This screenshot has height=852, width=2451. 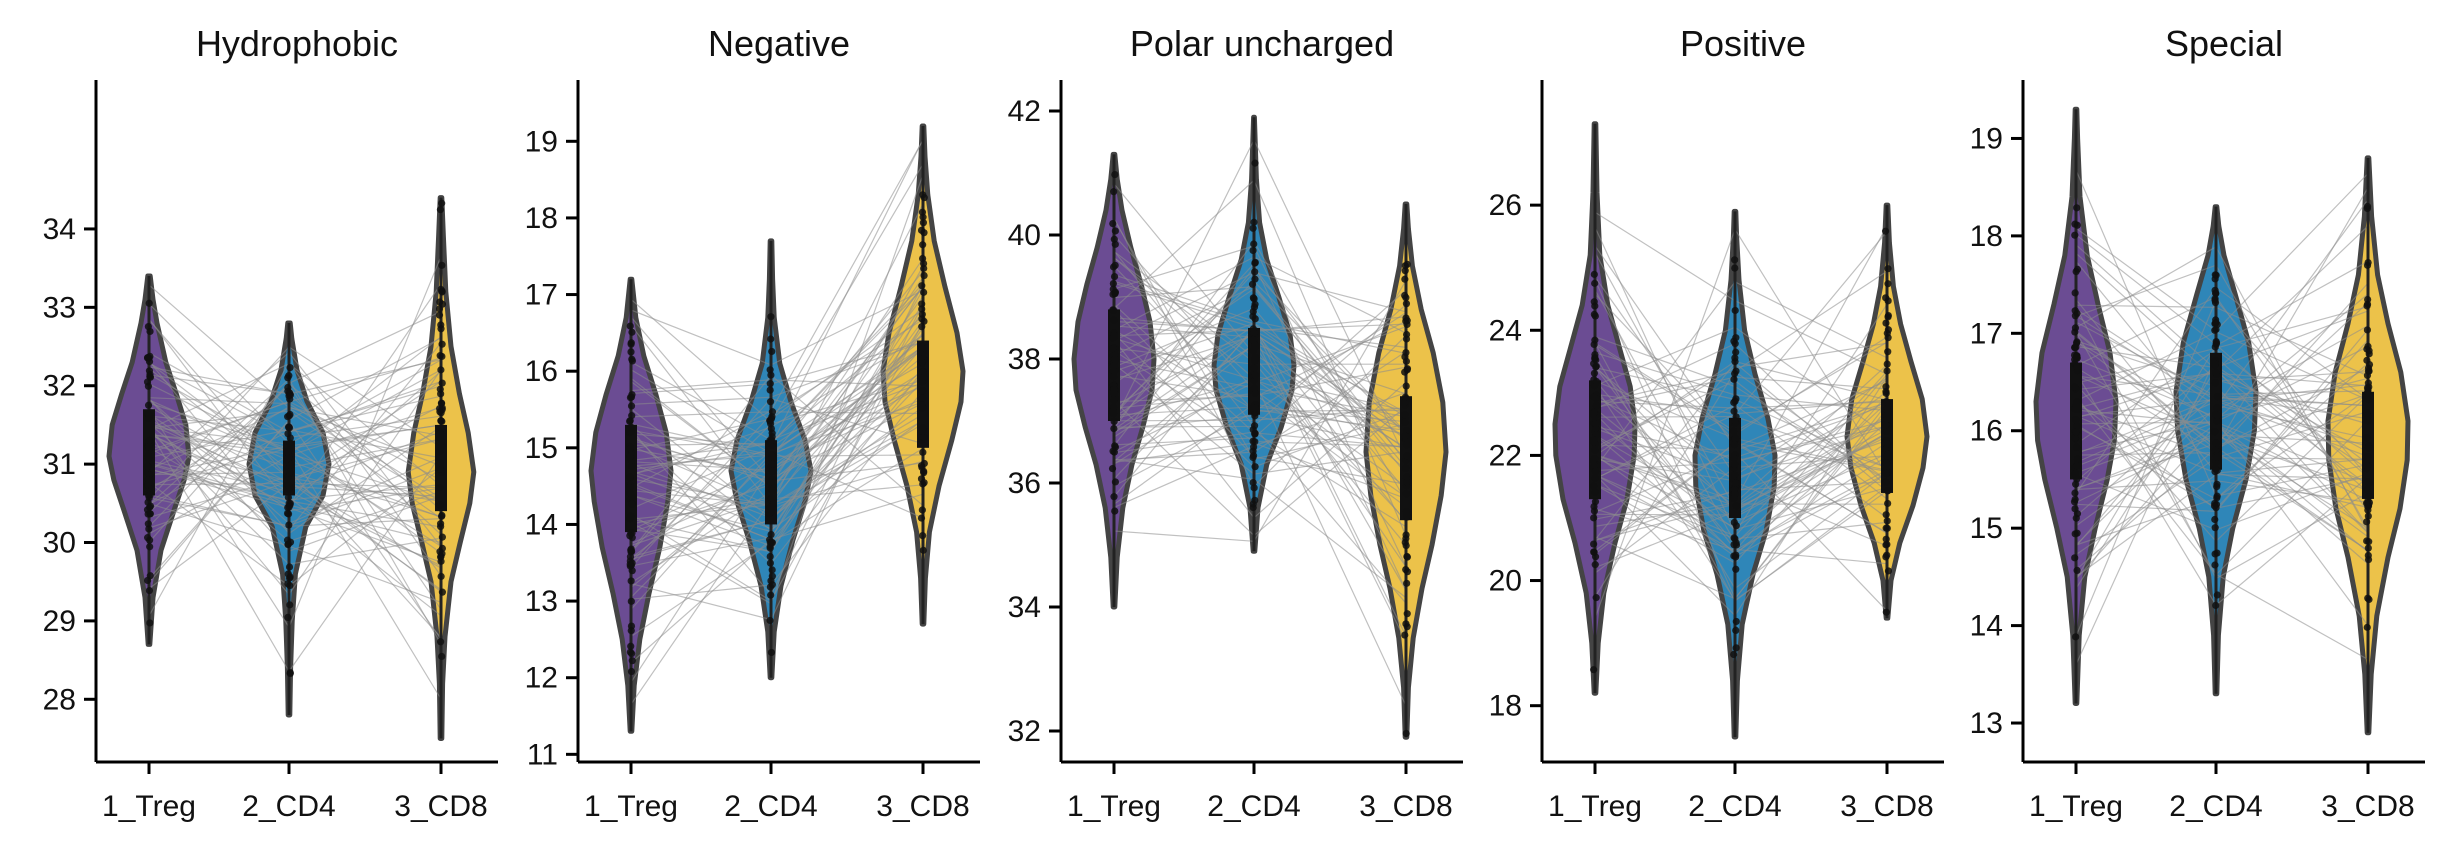 I want to click on x-tick-label: 2_CD4, so click(x=770, y=806).